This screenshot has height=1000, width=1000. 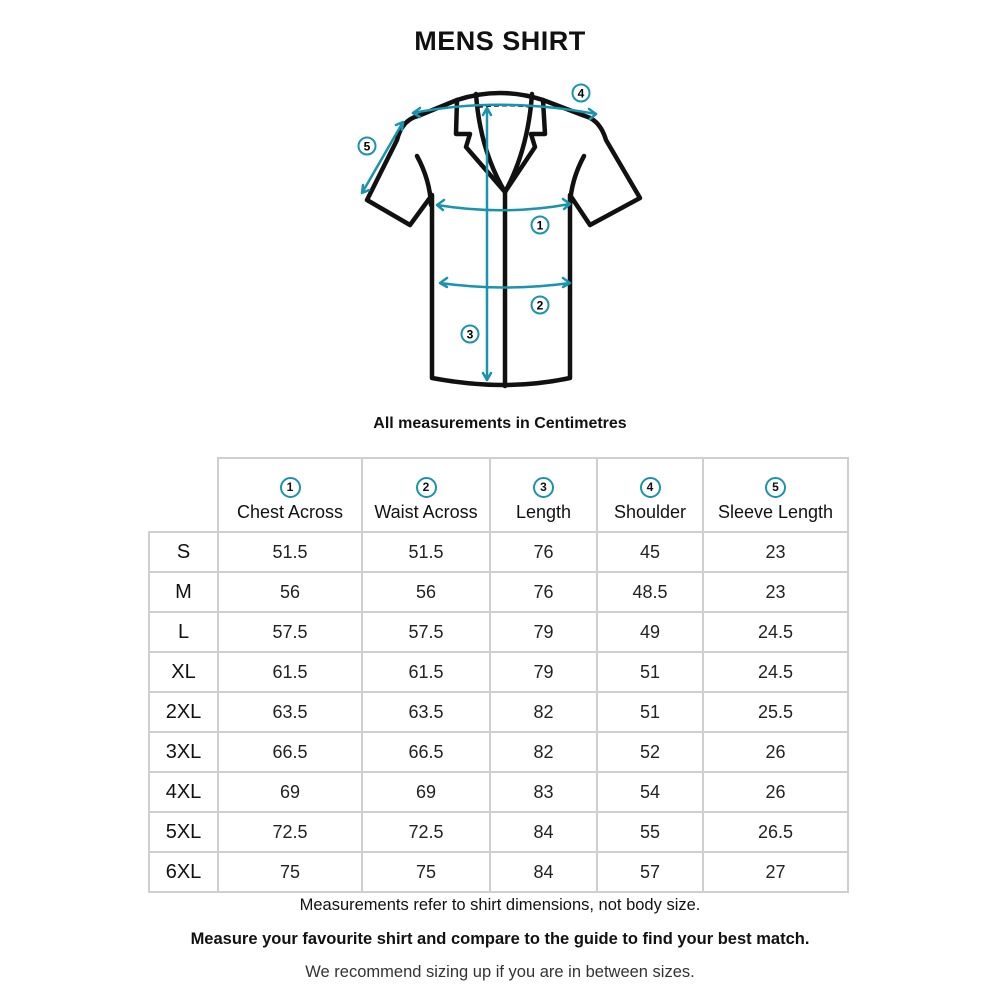 I want to click on value-cell: 27, so click(x=775, y=872).